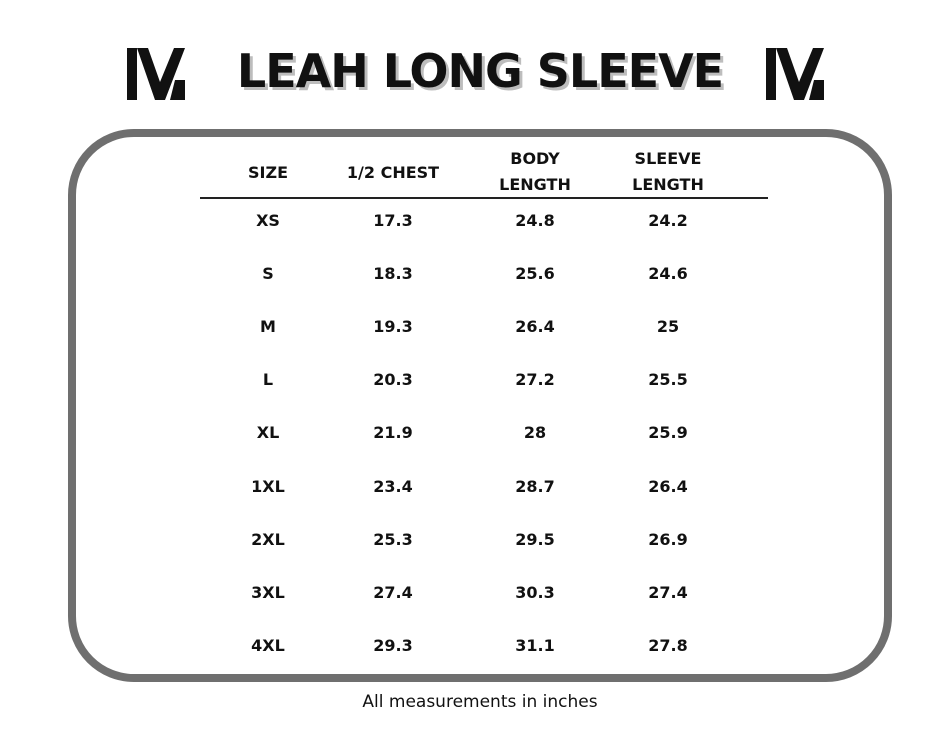  Describe the element at coordinates (393, 486) in the screenshot. I see `measure-cell: 23.4` at that location.